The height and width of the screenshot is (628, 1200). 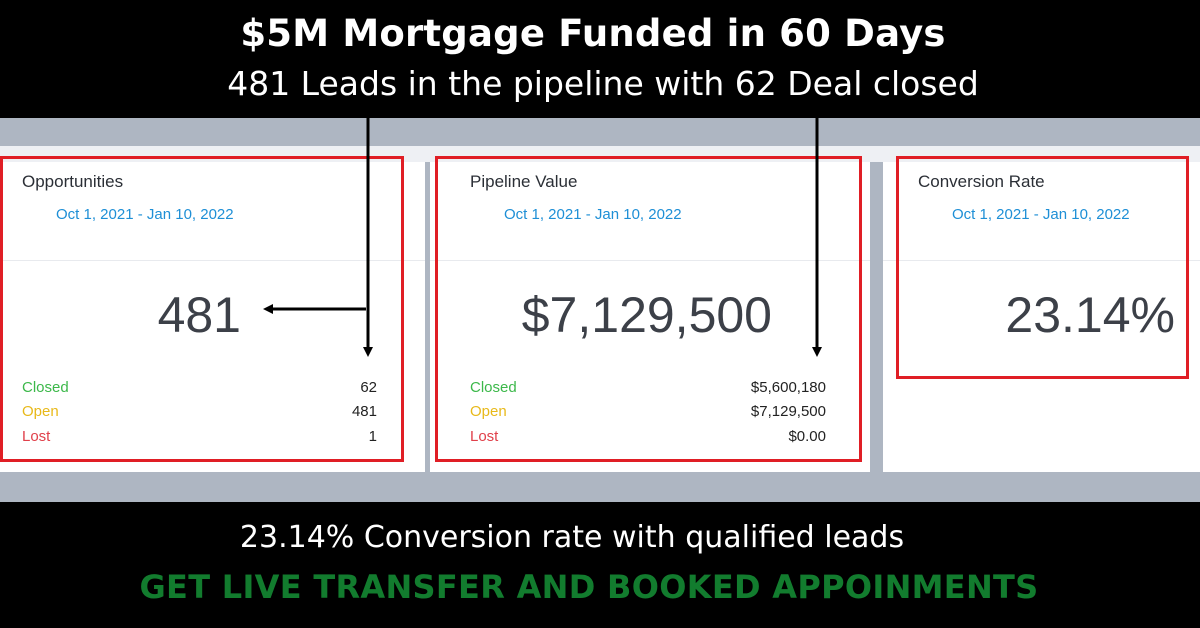 What do you see at coordinates (524, 181) in the screenshot?
I see `pipeline-value-title: Pipeline Value` at bounding box center [524, 181].